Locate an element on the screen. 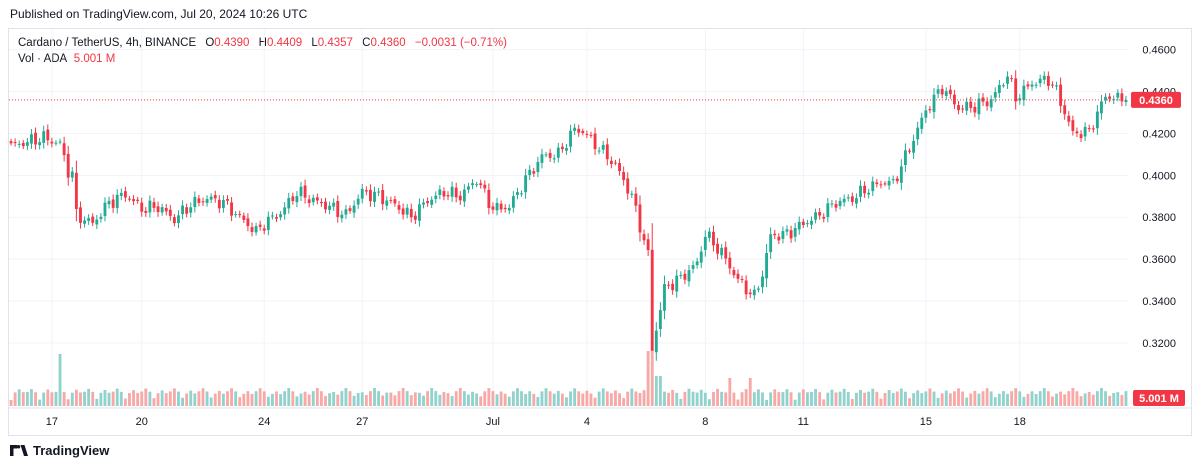 Image resolution: width=1200 pixels, height=469 pixels. low-label: L is located at coordinates (314, 43).